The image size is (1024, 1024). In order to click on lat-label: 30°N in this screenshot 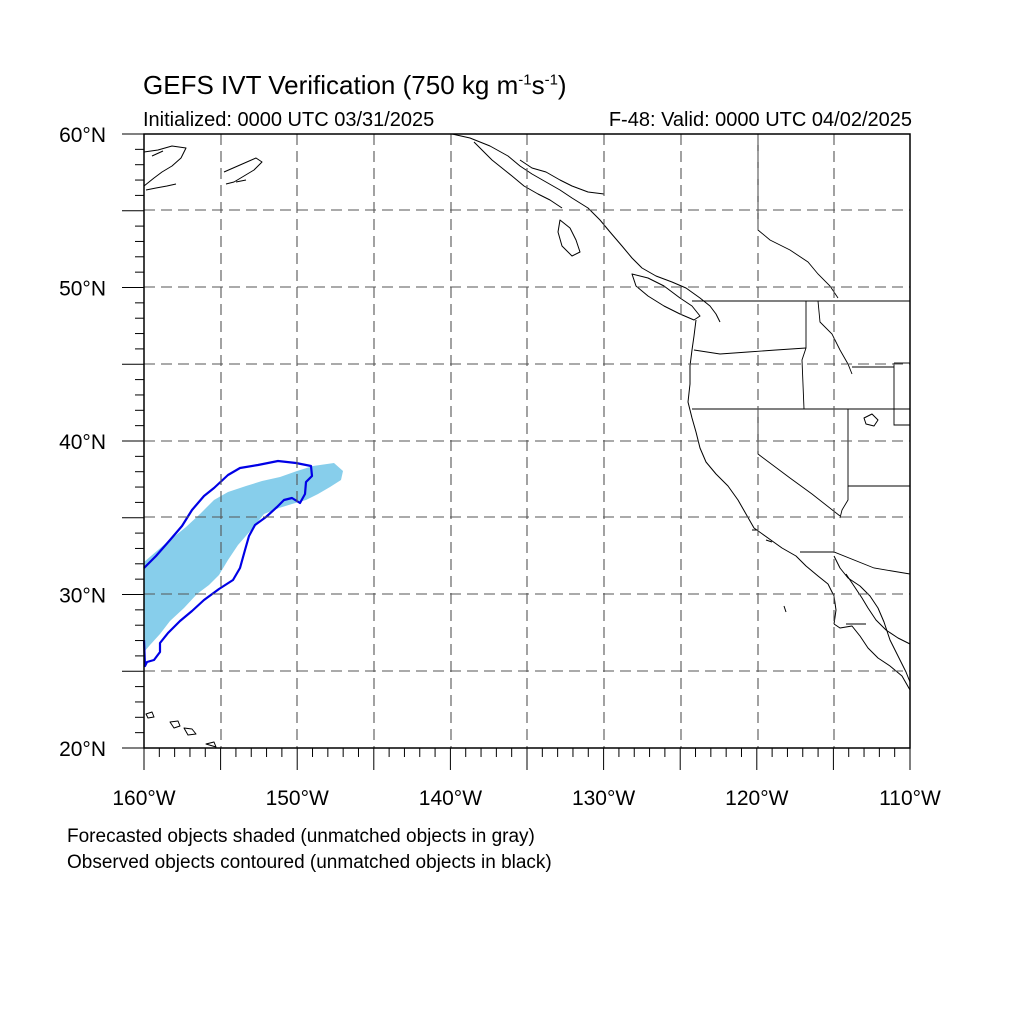, I will do `click(82, 596)`.